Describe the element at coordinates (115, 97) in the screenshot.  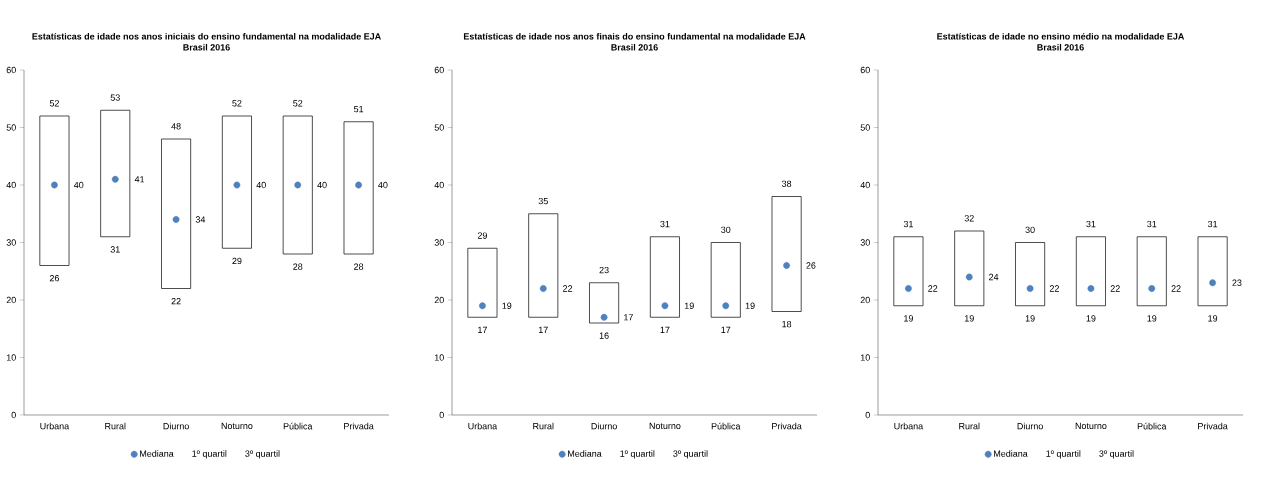
I see `annotation: 53` at that location.